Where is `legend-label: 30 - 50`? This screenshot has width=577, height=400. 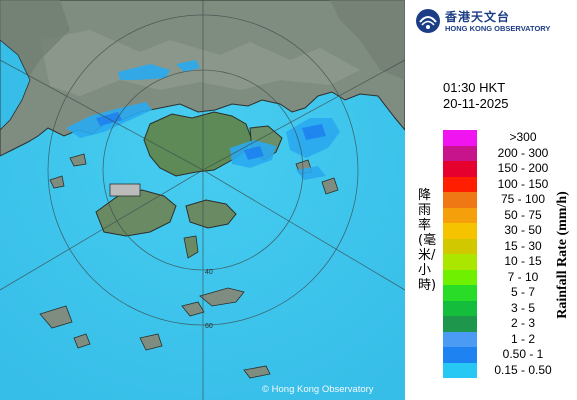
legend-label: 30 - 50 is located at coordinates (523, 230).